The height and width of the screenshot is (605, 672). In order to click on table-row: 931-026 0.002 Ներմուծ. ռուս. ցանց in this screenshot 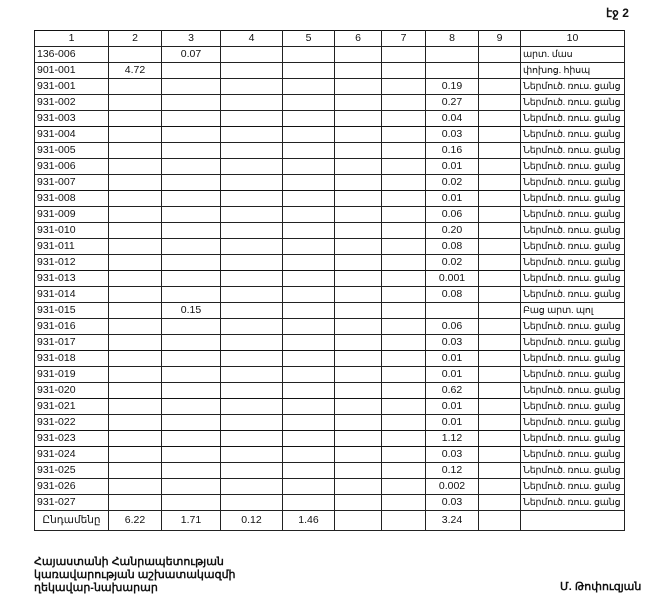, I will do `click(329, 486)`.